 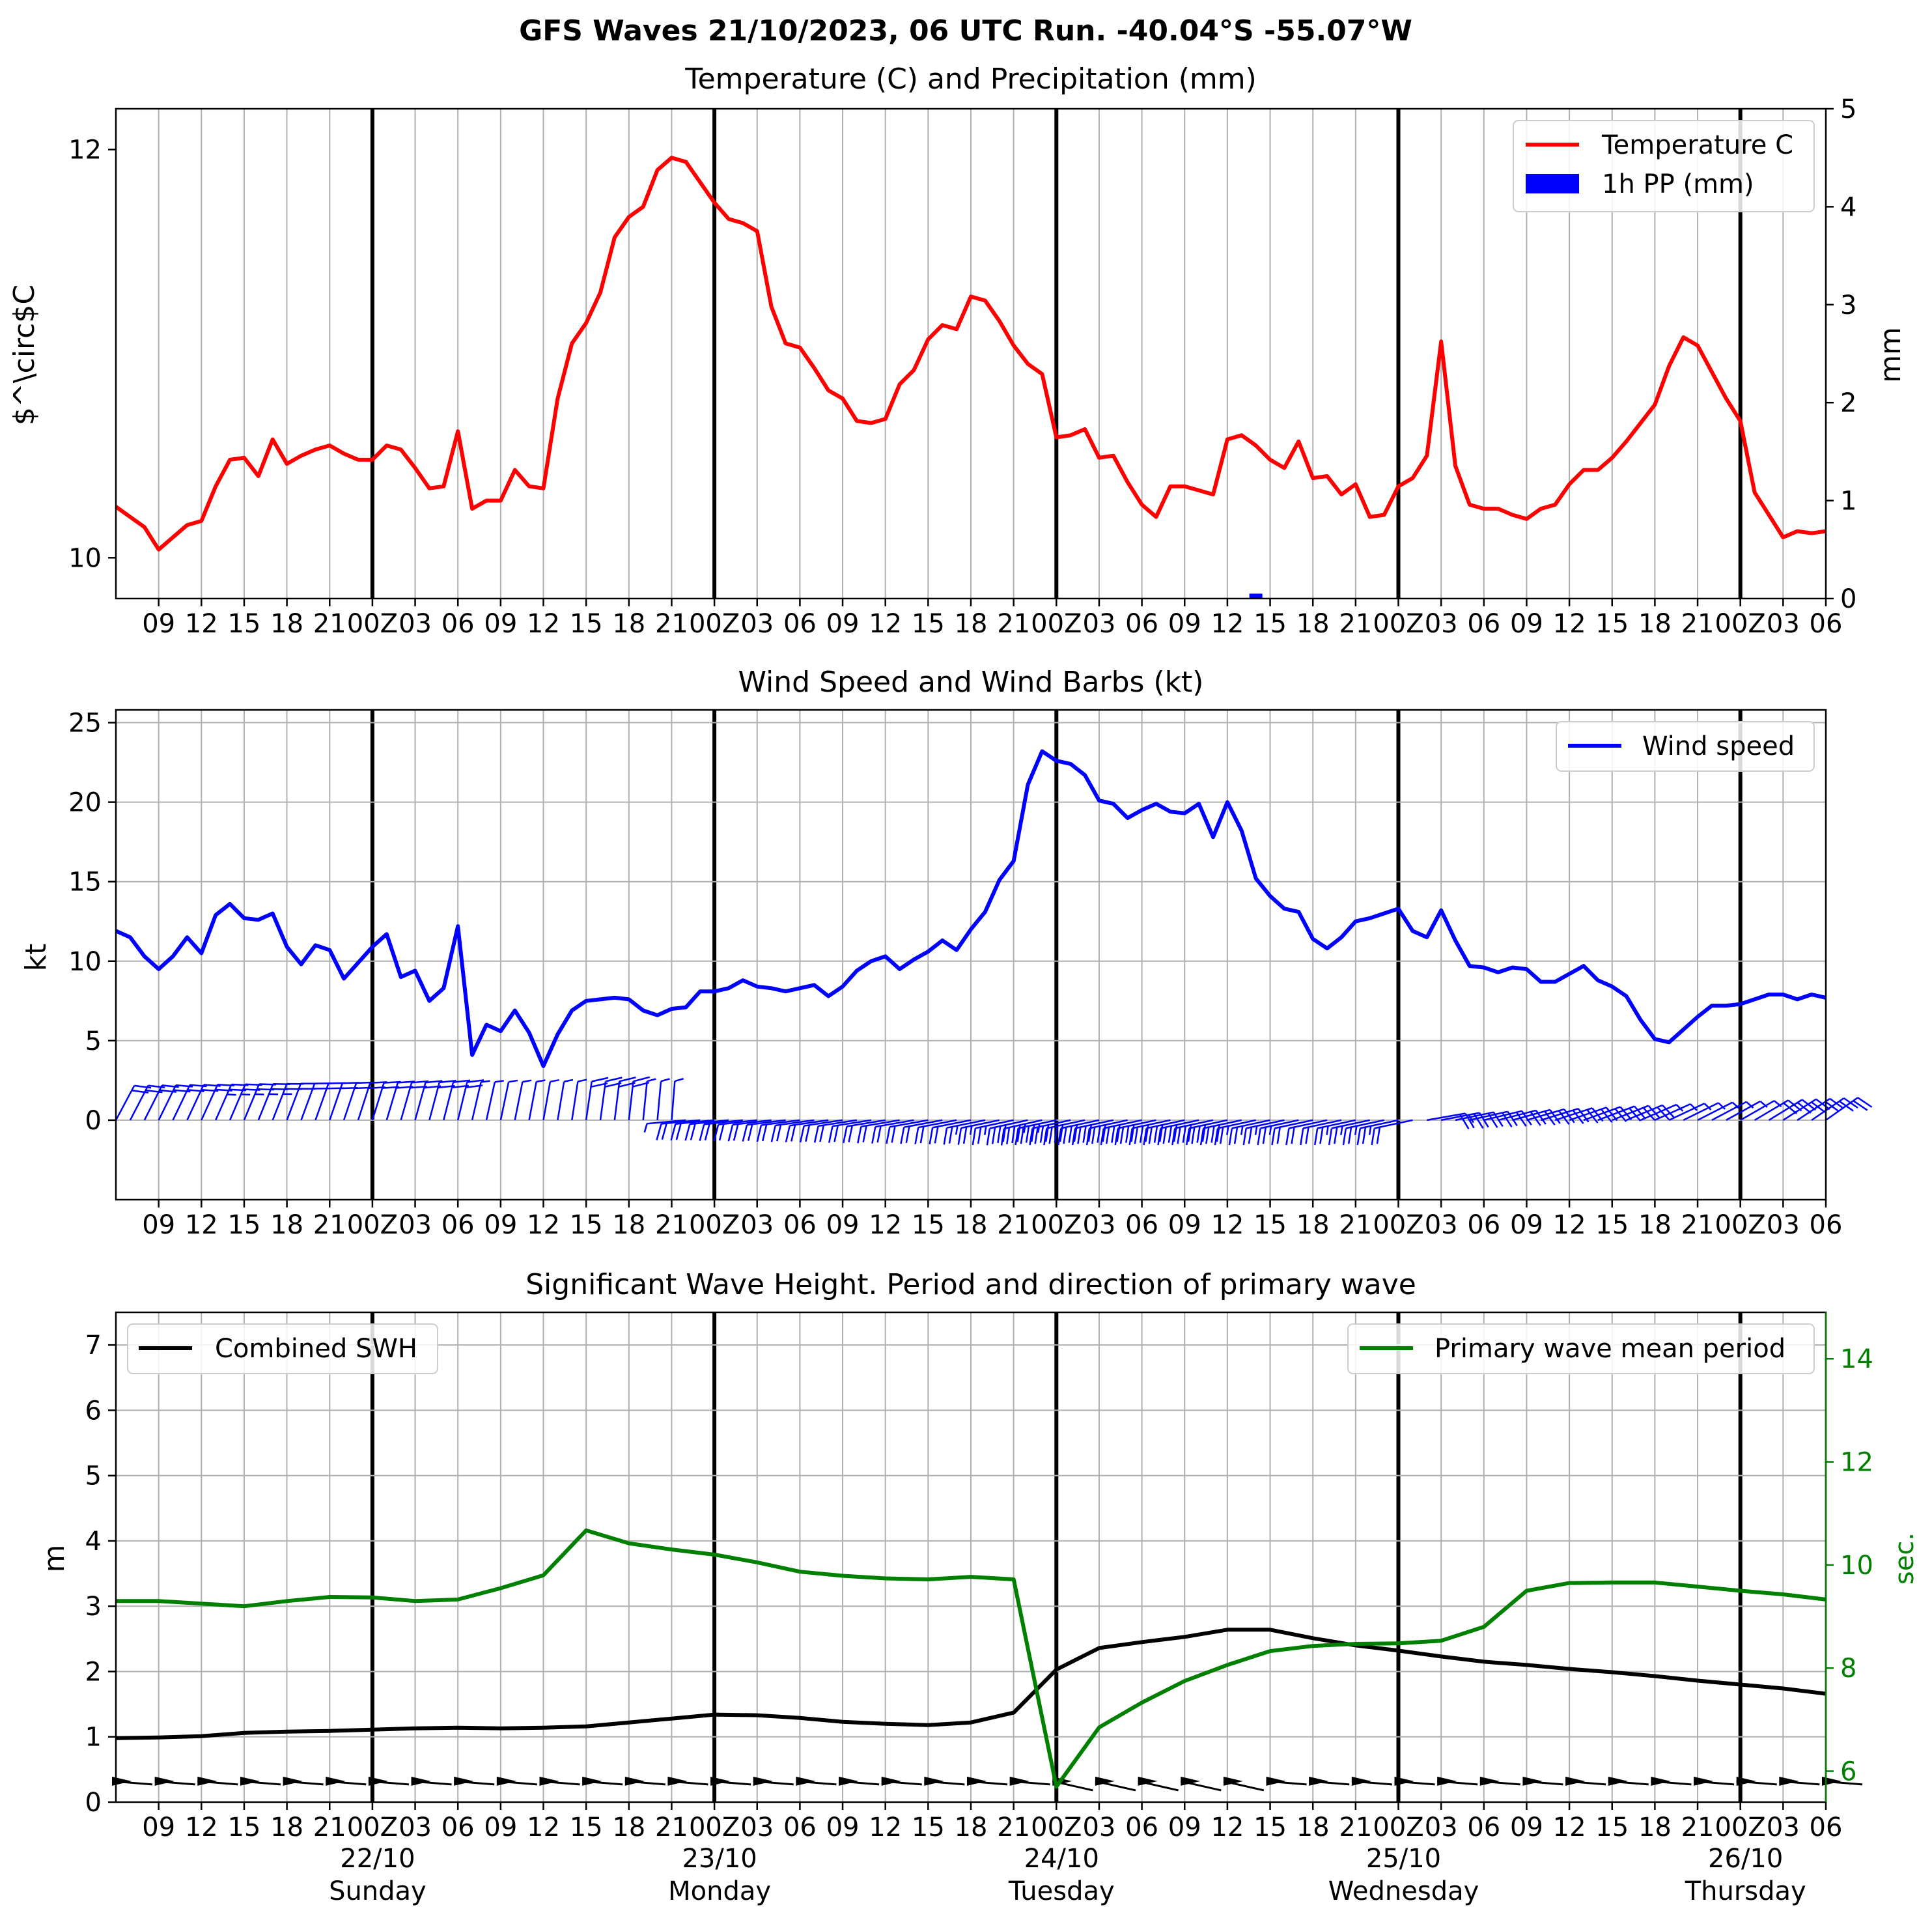 I want to click on wave-series, so click(x=971, y=1658).